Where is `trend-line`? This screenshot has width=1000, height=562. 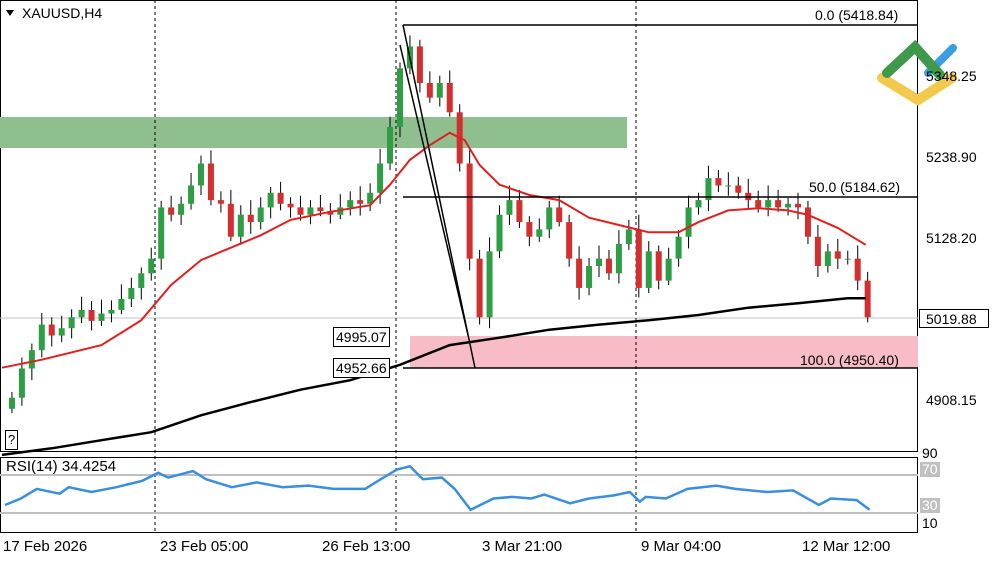
trend-line is located at coordinates (434, 190).